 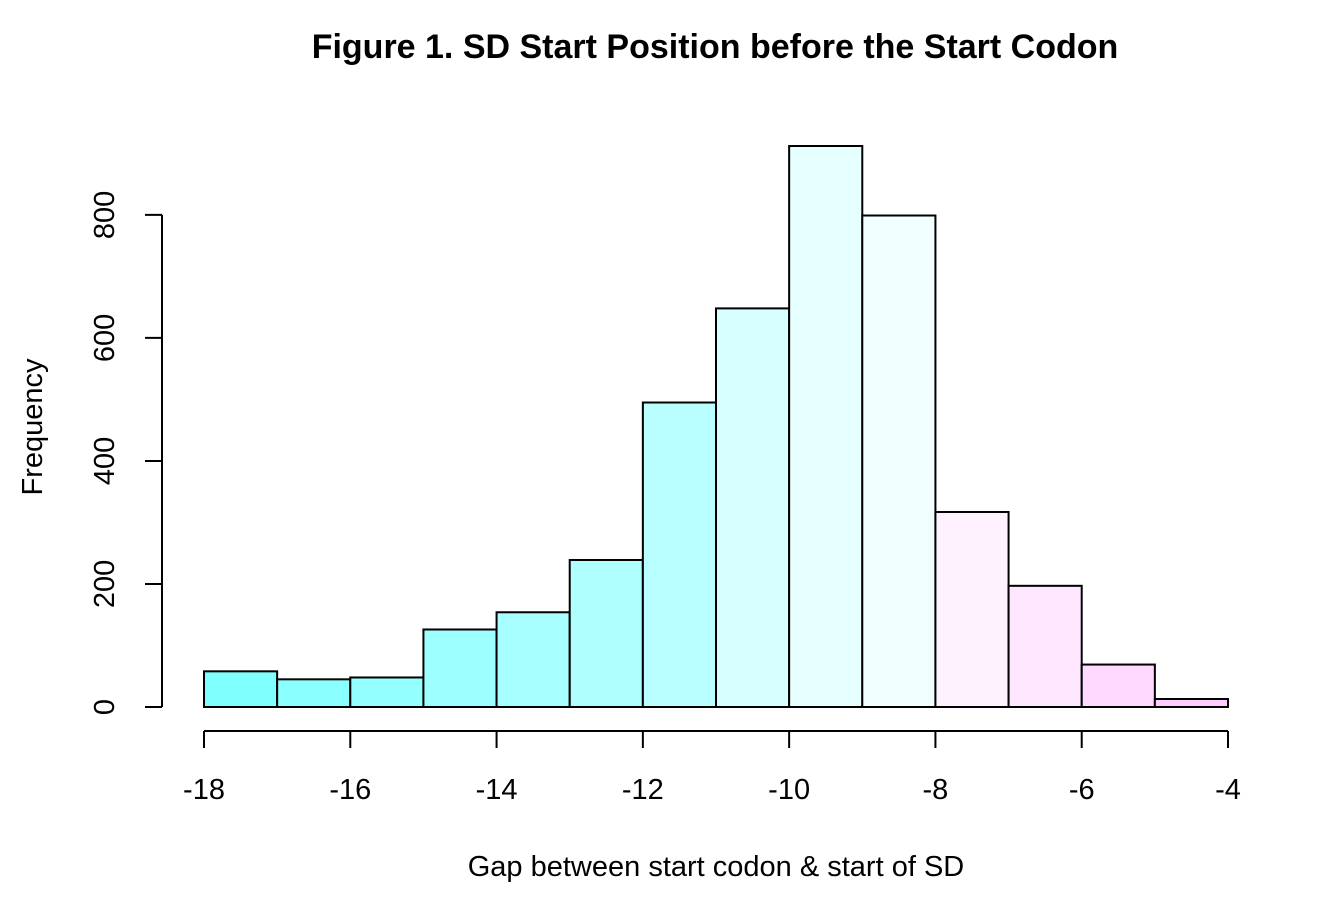 I want to click on x-tick-label-2: -14, so click(x=497, y=790).